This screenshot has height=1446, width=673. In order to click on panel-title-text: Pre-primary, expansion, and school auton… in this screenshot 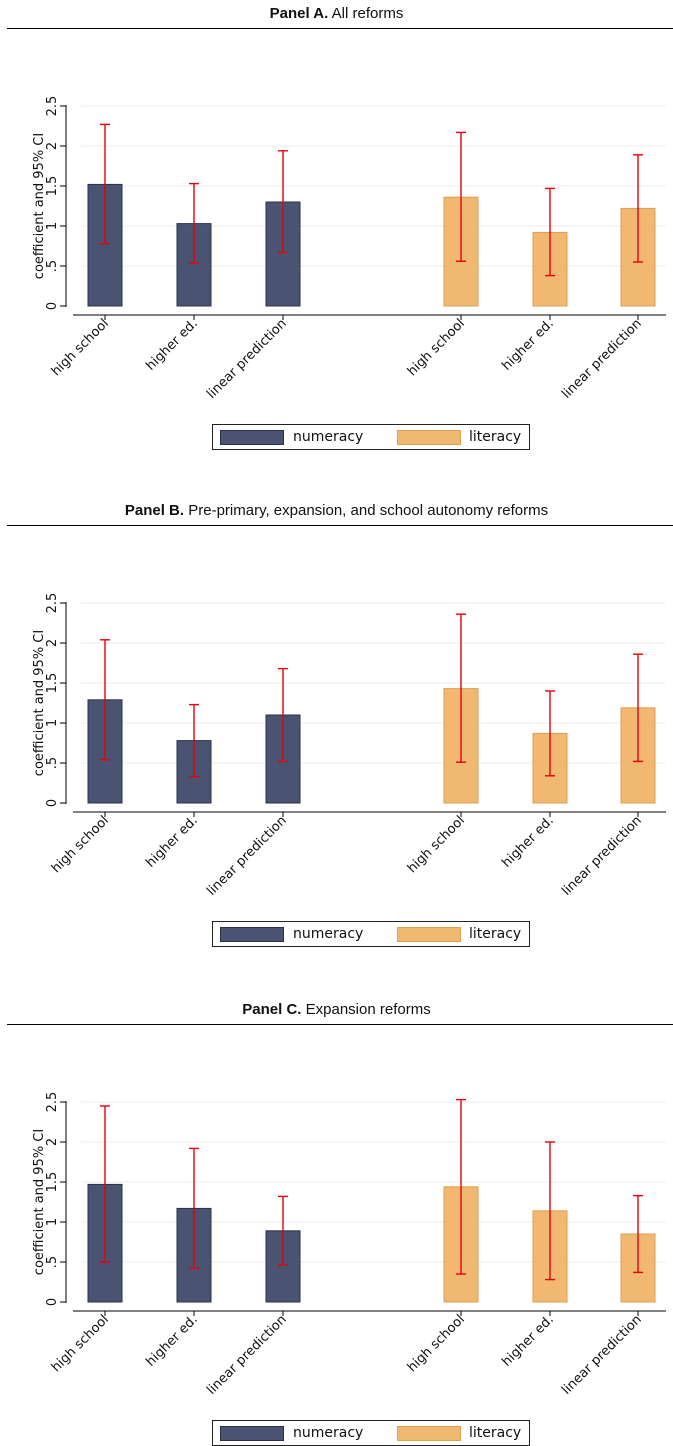, I will do `click(366, 510)`.